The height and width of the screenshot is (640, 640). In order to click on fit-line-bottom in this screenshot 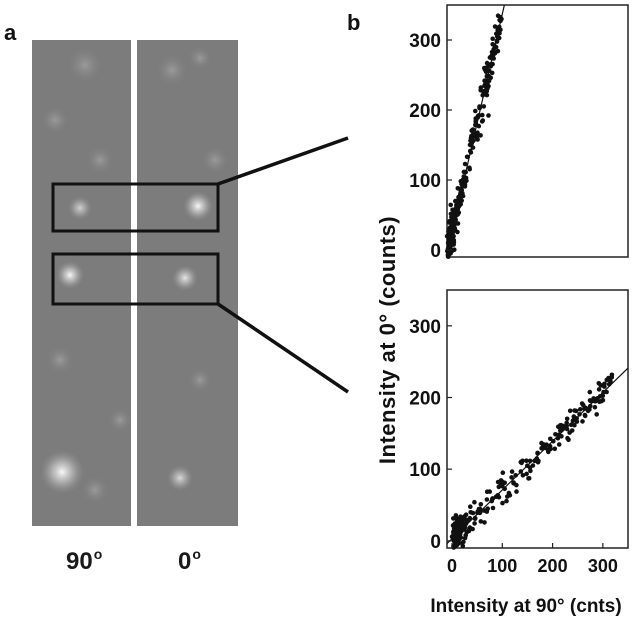, I will do `click(537, 455)`.